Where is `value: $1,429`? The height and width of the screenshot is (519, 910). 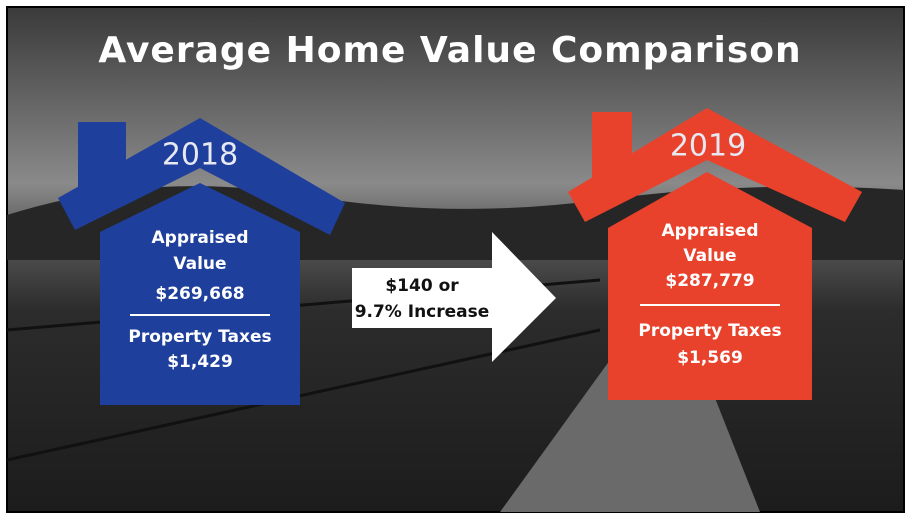
value: $1,429 is located at coordinates (200, 362).